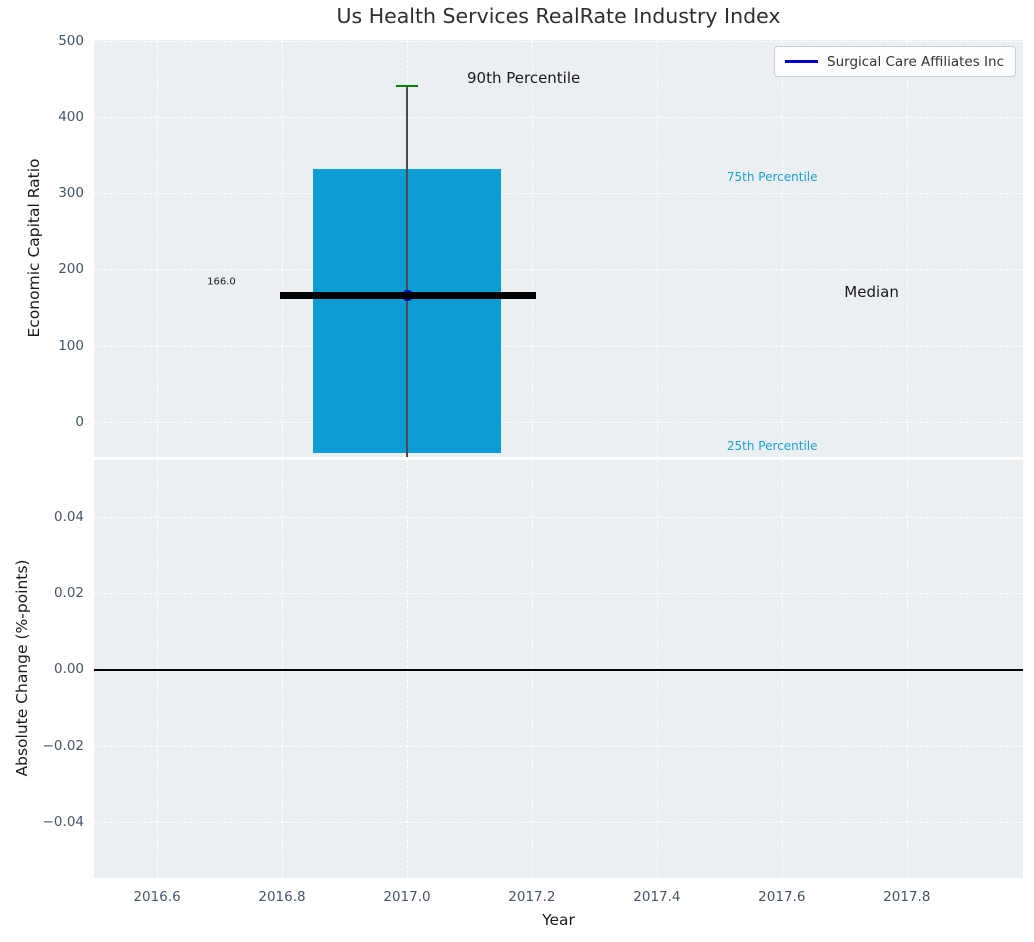 This screenshot has width=1034, height=942. What do you see at coordinates (63, 745) in the screenshot?
I see `y-tick-label-−0.02: −0.02` at bounding box center [63, 745].